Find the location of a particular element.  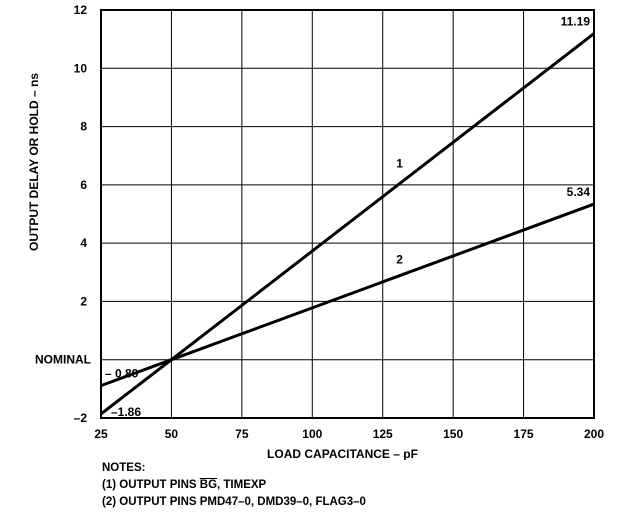

x-tick-labels: 25 50 75 100 125 150 175 200 is located at coordinates (349, 434).